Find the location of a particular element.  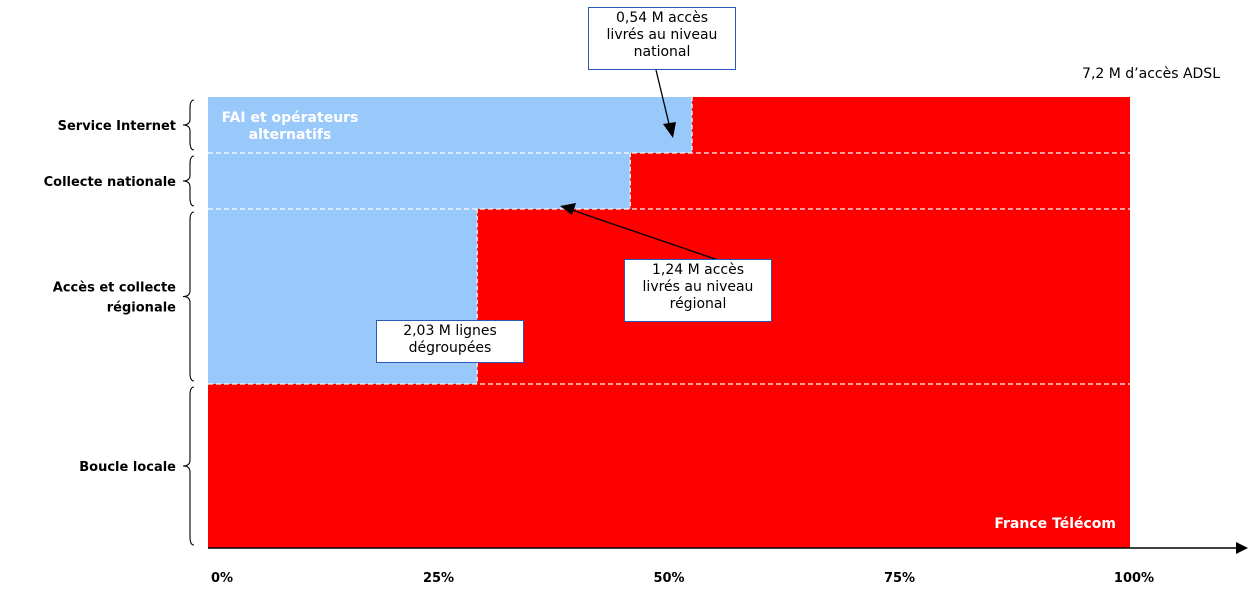

x-tick-label: 50% is located at coordinates (668, 578).